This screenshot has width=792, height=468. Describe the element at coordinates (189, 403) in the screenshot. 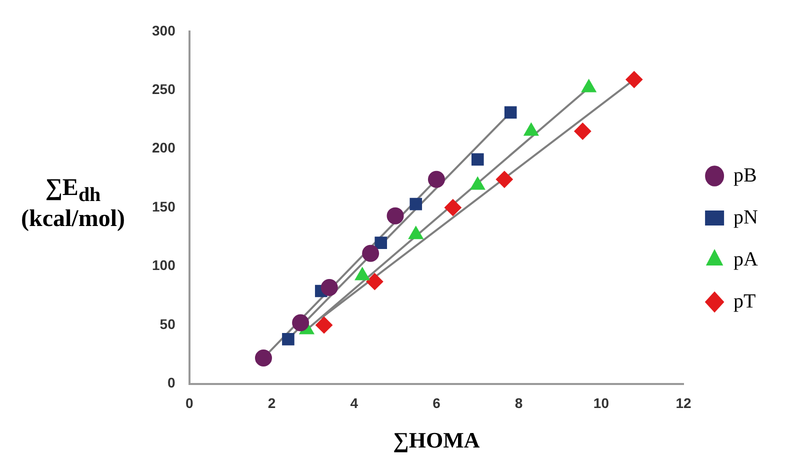

I see `x-tick-label: 0` at that location.